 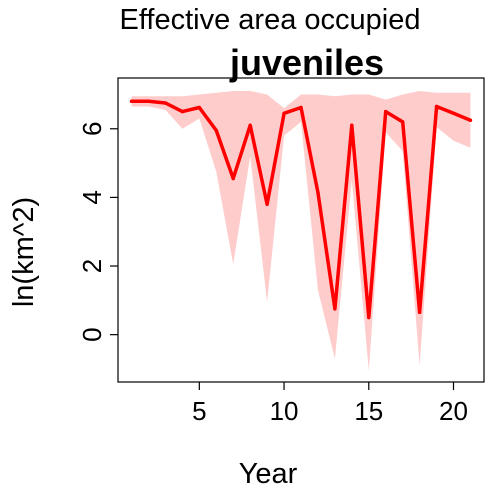 I want to click on y-tick-label: 4, so click(x=92, y=197).